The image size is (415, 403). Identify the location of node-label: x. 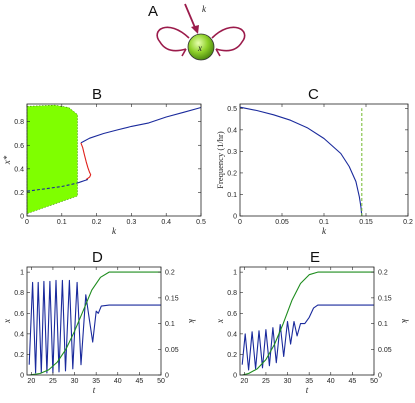
(199, 48).